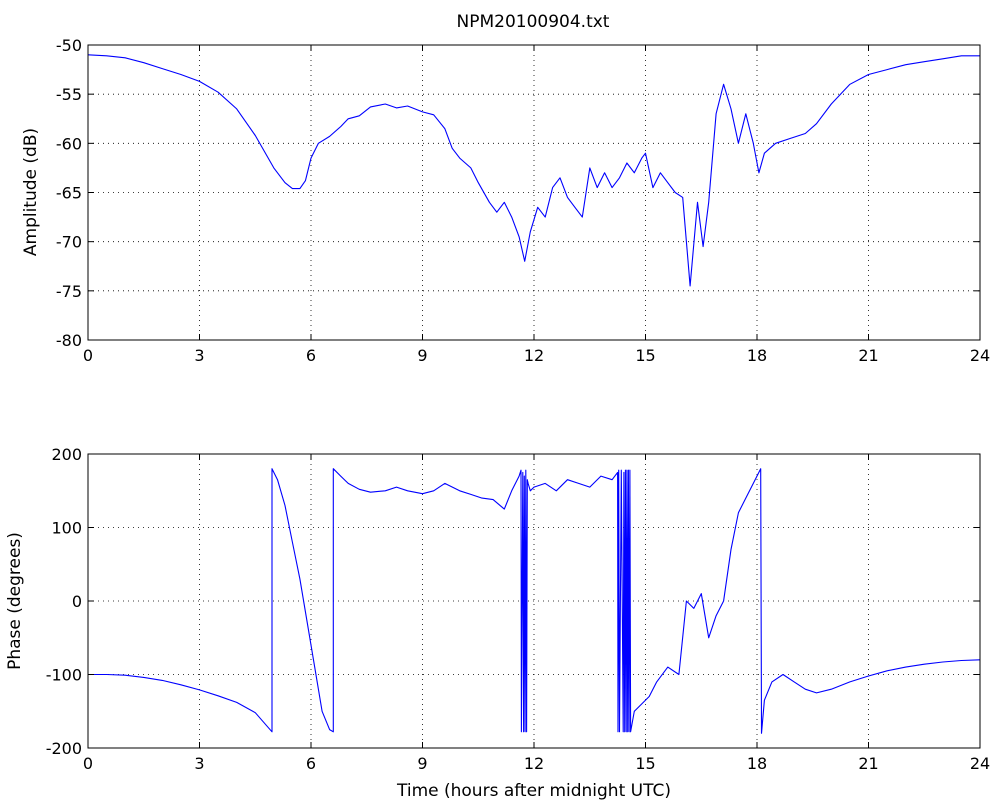 This screenshot has height=806, width=998. What do you see at coordinates (645, 355) in the screenshot?
I see `amplitude-x-tick-label: 15` at bounding box center [645, 355].